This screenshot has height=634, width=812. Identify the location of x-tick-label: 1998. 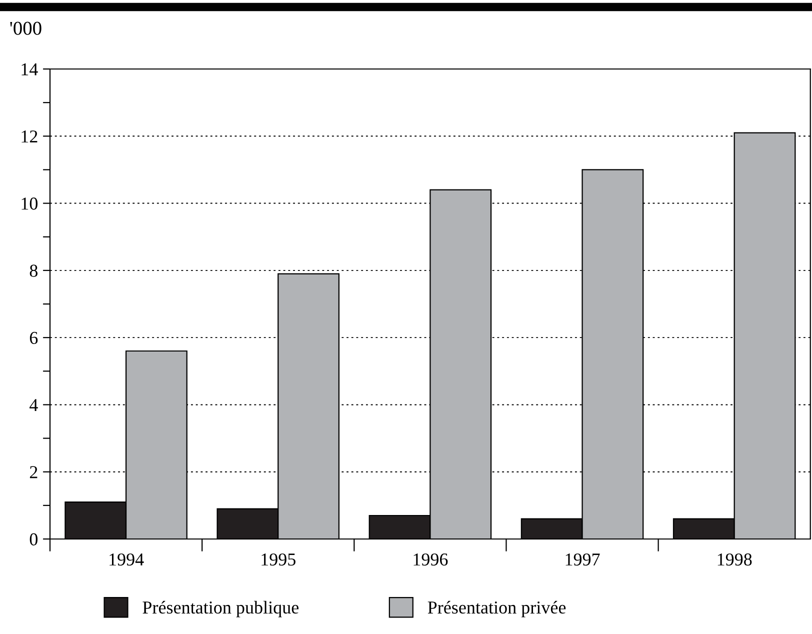
(735, 559).